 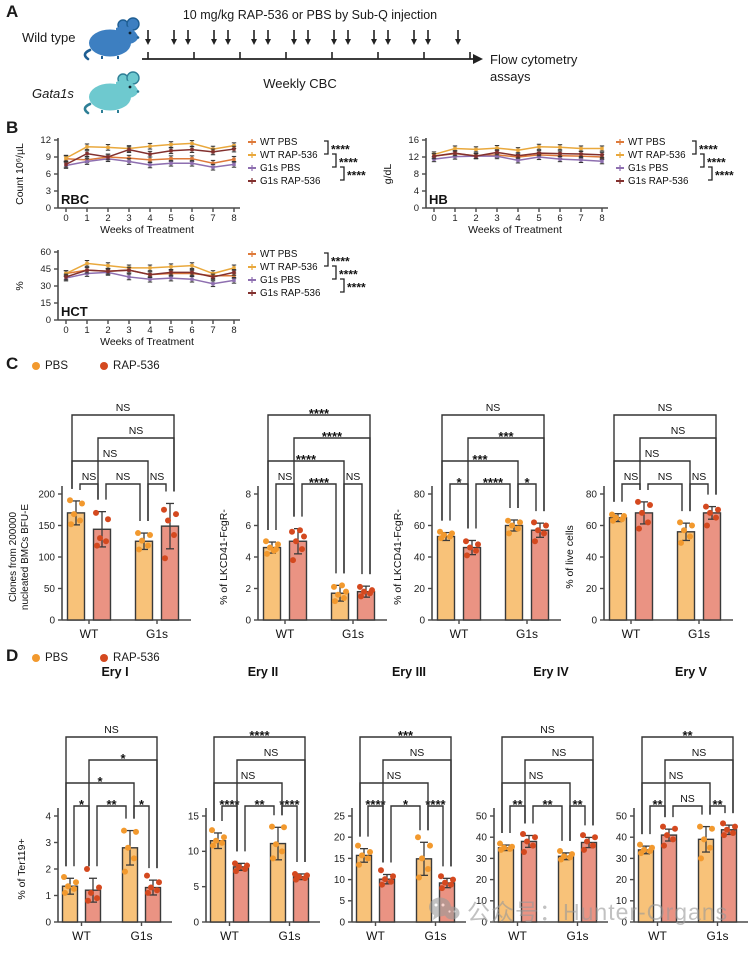 I want to click on svg-text: G1s RAP-536, so click(x=658, y=181).